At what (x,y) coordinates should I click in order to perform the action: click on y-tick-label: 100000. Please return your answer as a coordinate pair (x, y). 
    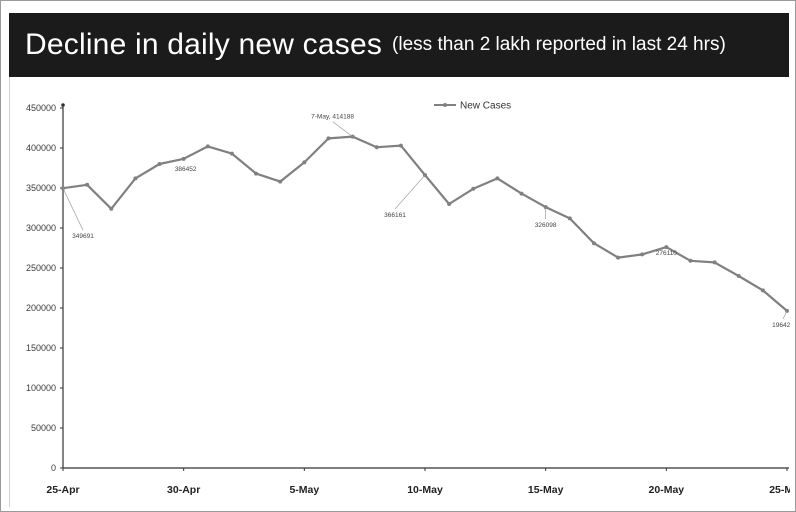
    Looking at the image, I should click on (41, 388).